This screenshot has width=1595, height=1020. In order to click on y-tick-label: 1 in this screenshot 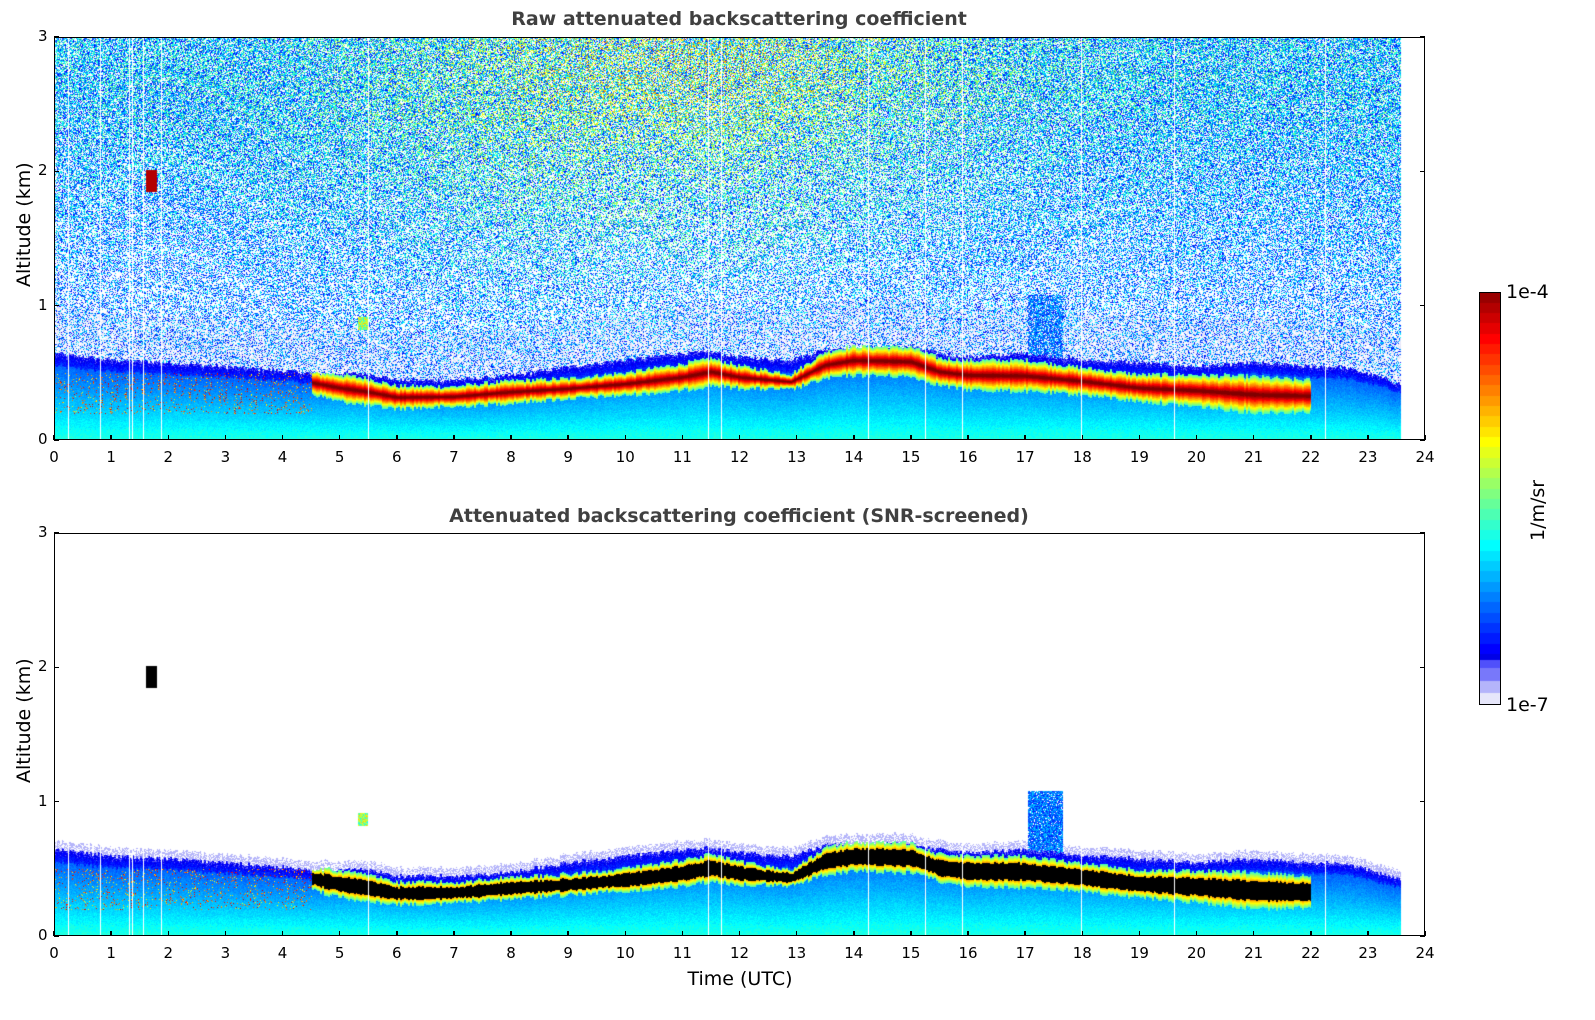, I will do `click(43, 304)`.